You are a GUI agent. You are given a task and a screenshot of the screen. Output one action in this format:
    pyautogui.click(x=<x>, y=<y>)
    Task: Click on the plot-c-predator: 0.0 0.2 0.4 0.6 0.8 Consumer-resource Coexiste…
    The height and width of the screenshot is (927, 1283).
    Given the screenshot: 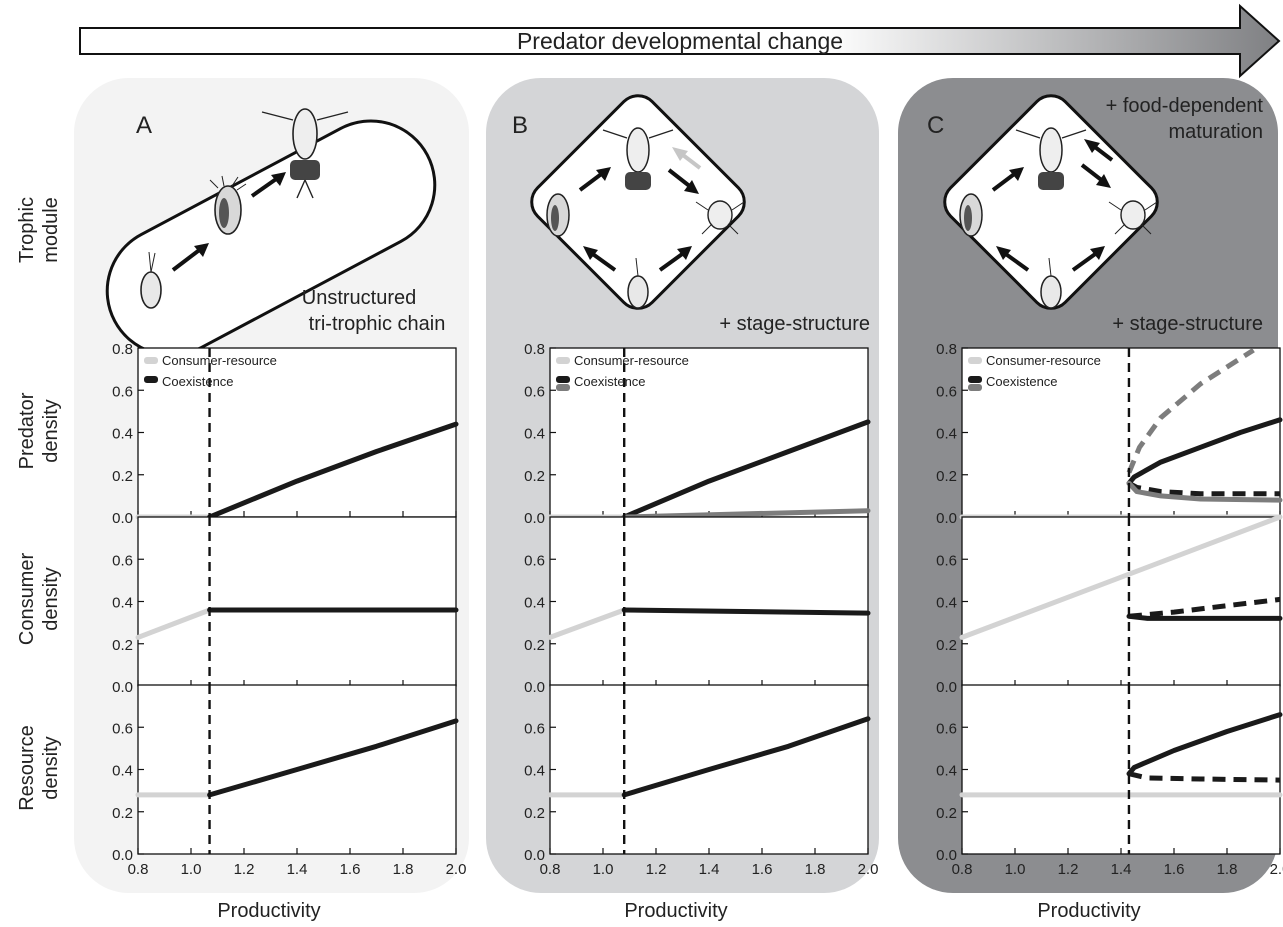 What is the action you would take?
    pyautogui.click(x=1109, y=434)
    